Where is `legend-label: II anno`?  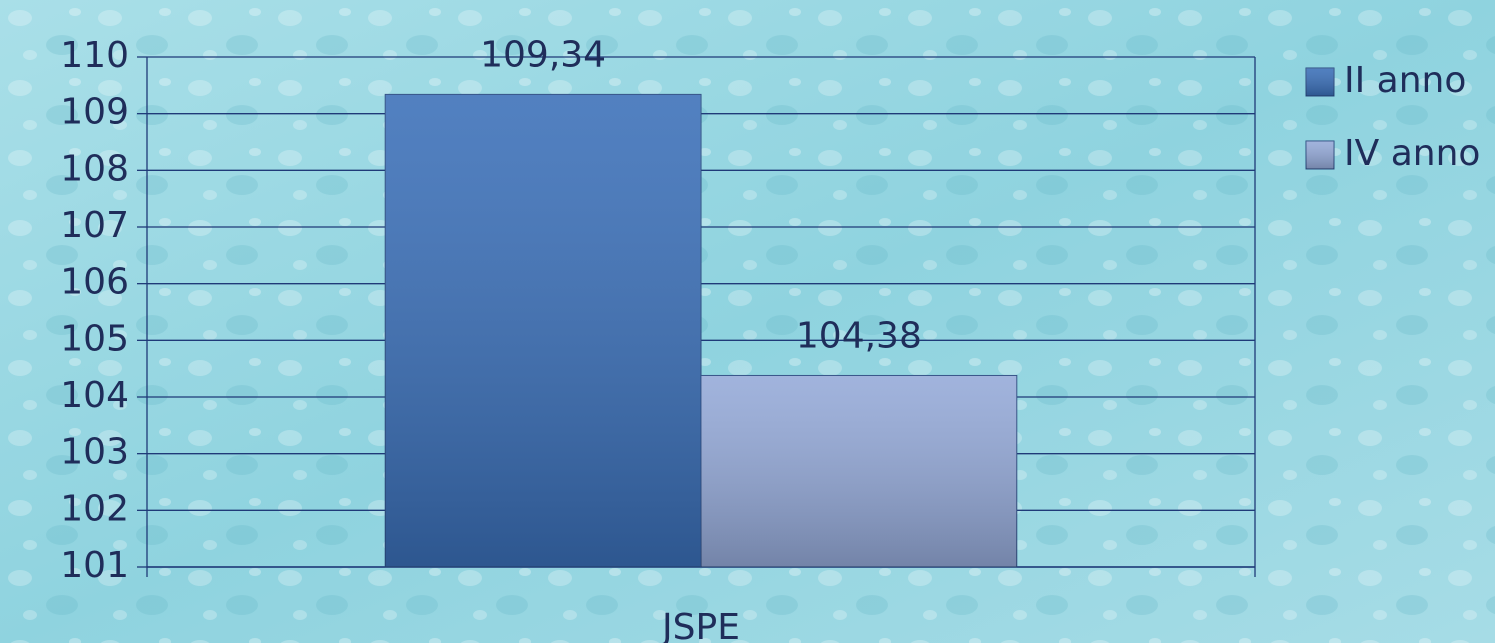 legend-label: II anno is located at coordinates (1405, 80).